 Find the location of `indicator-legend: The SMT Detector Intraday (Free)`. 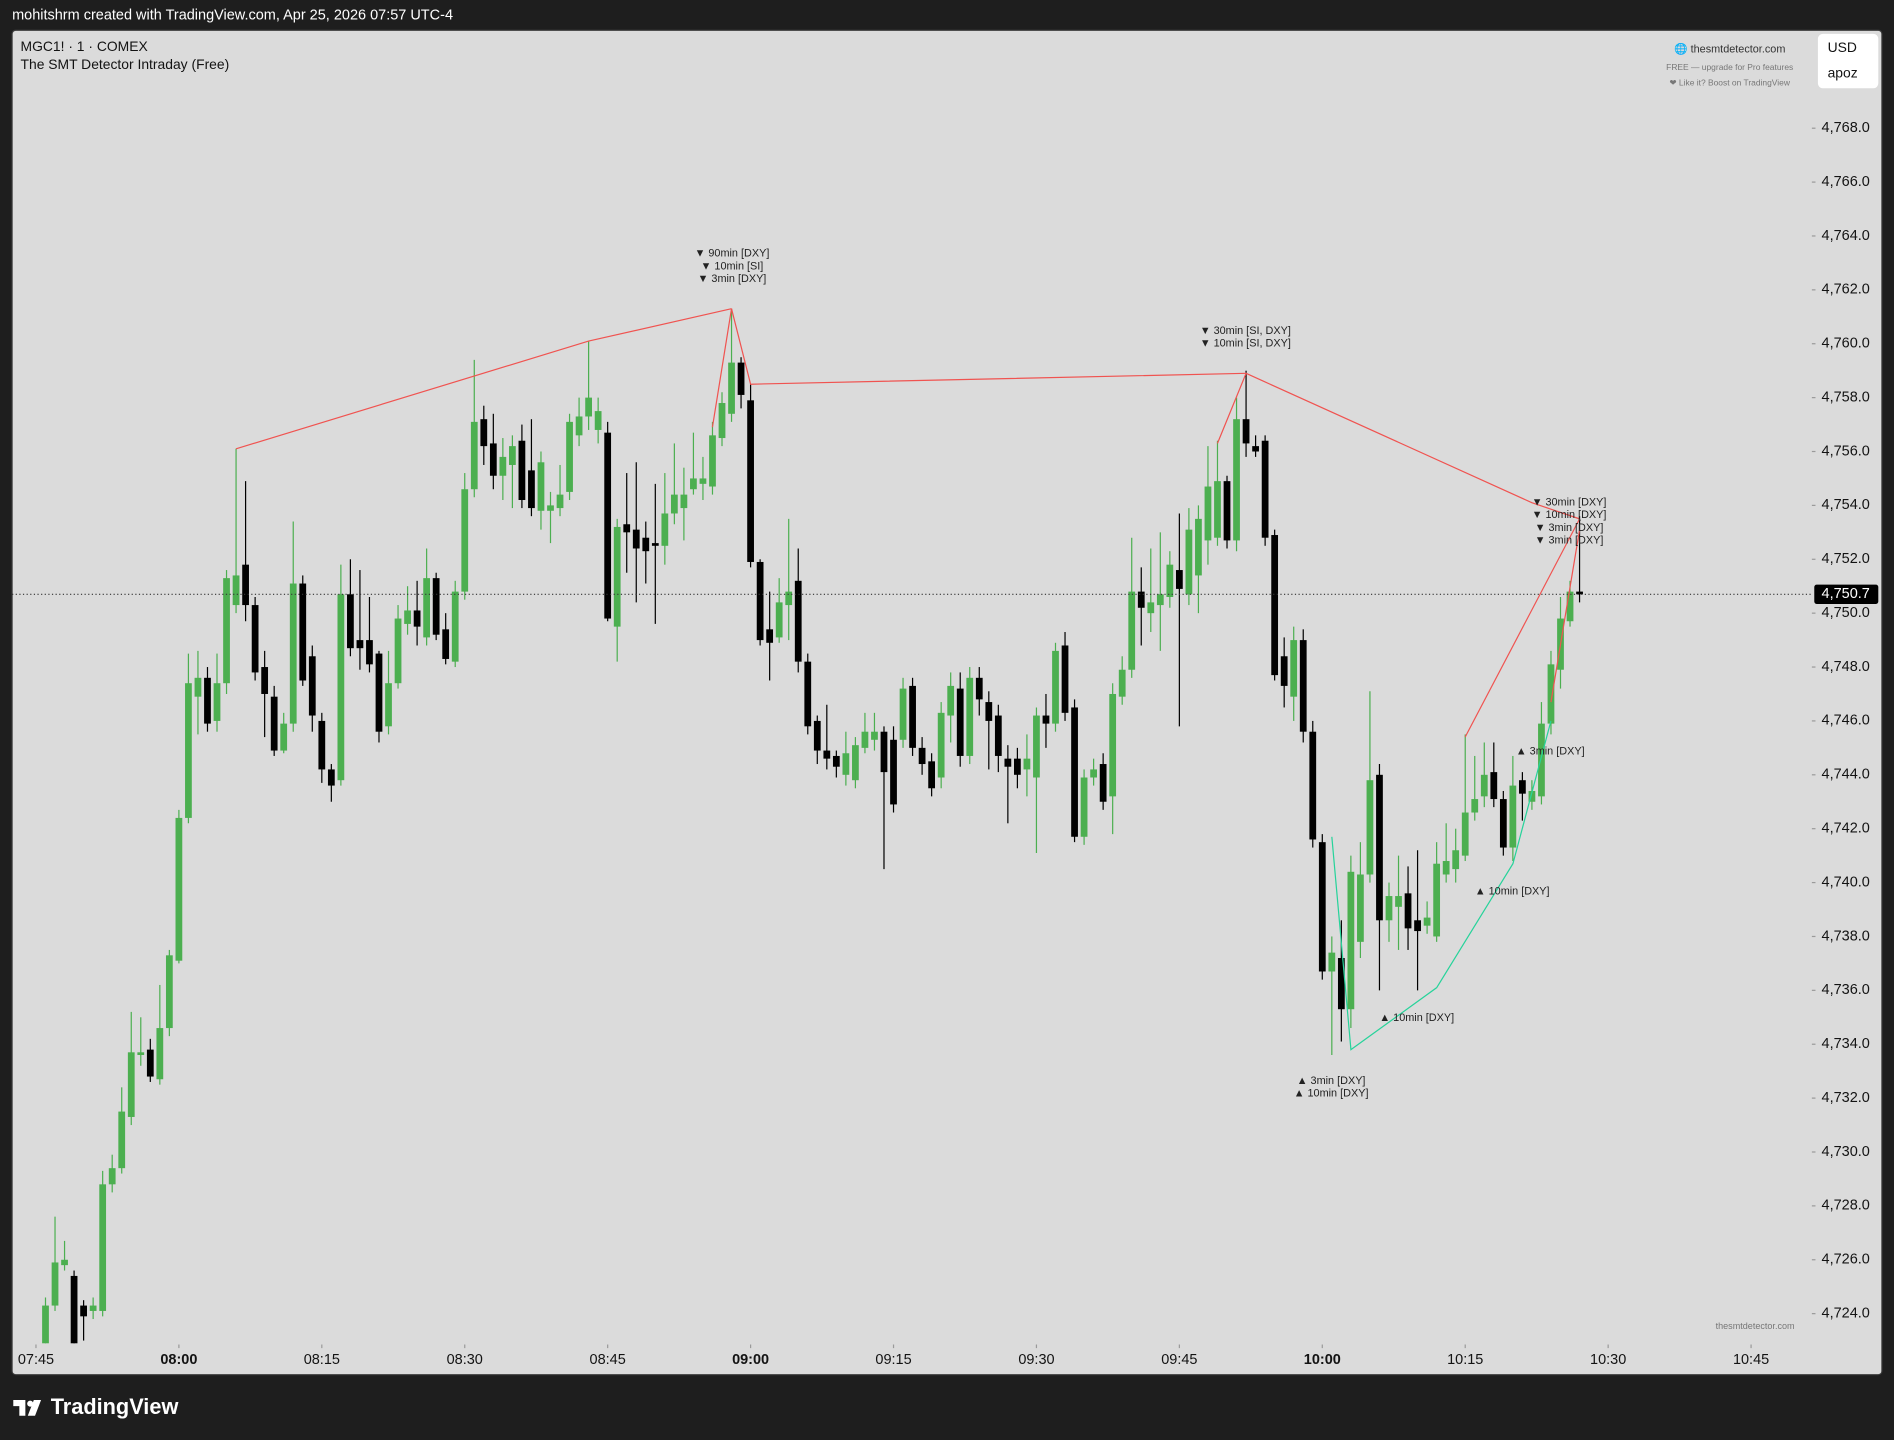

indicator-legend: The SMT Detector Intraday (Free) is located at coordinates (125, 64).